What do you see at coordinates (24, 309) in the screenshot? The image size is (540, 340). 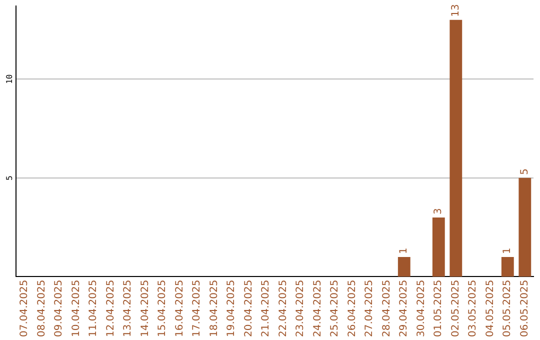 I see `x-tick-label: 07.04.2025` at bounding box center [24, 309].